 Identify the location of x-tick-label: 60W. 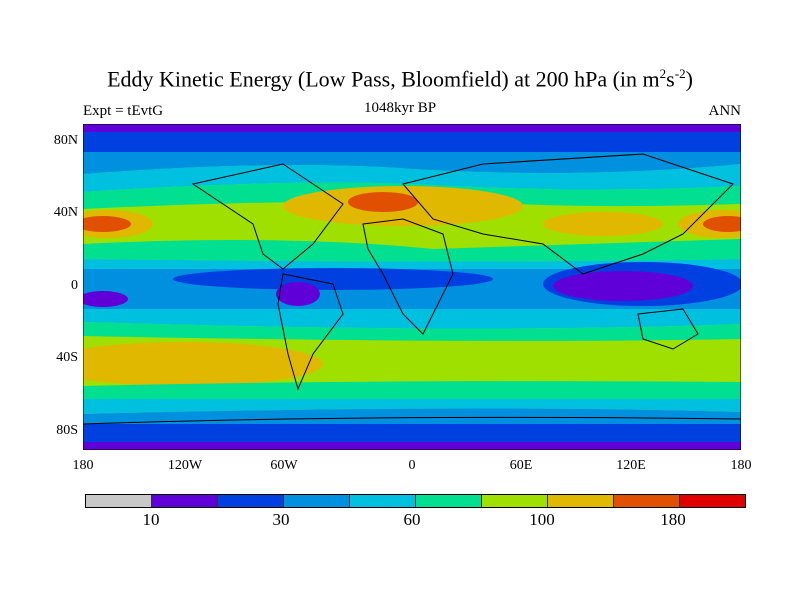
(284, 465).